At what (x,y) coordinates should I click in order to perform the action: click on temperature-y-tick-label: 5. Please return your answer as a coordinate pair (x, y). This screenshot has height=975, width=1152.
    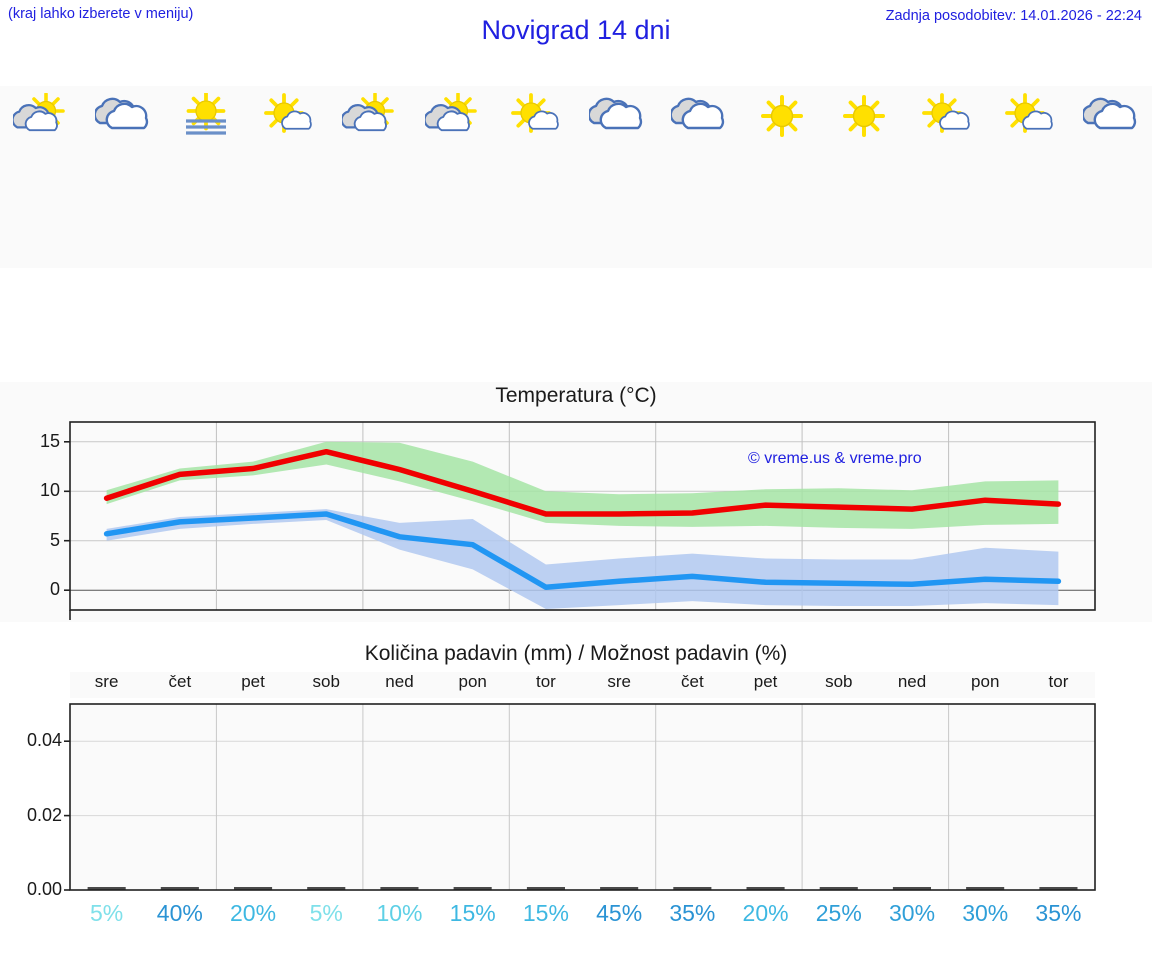
    Looking at the image, I should click on (54, 539).